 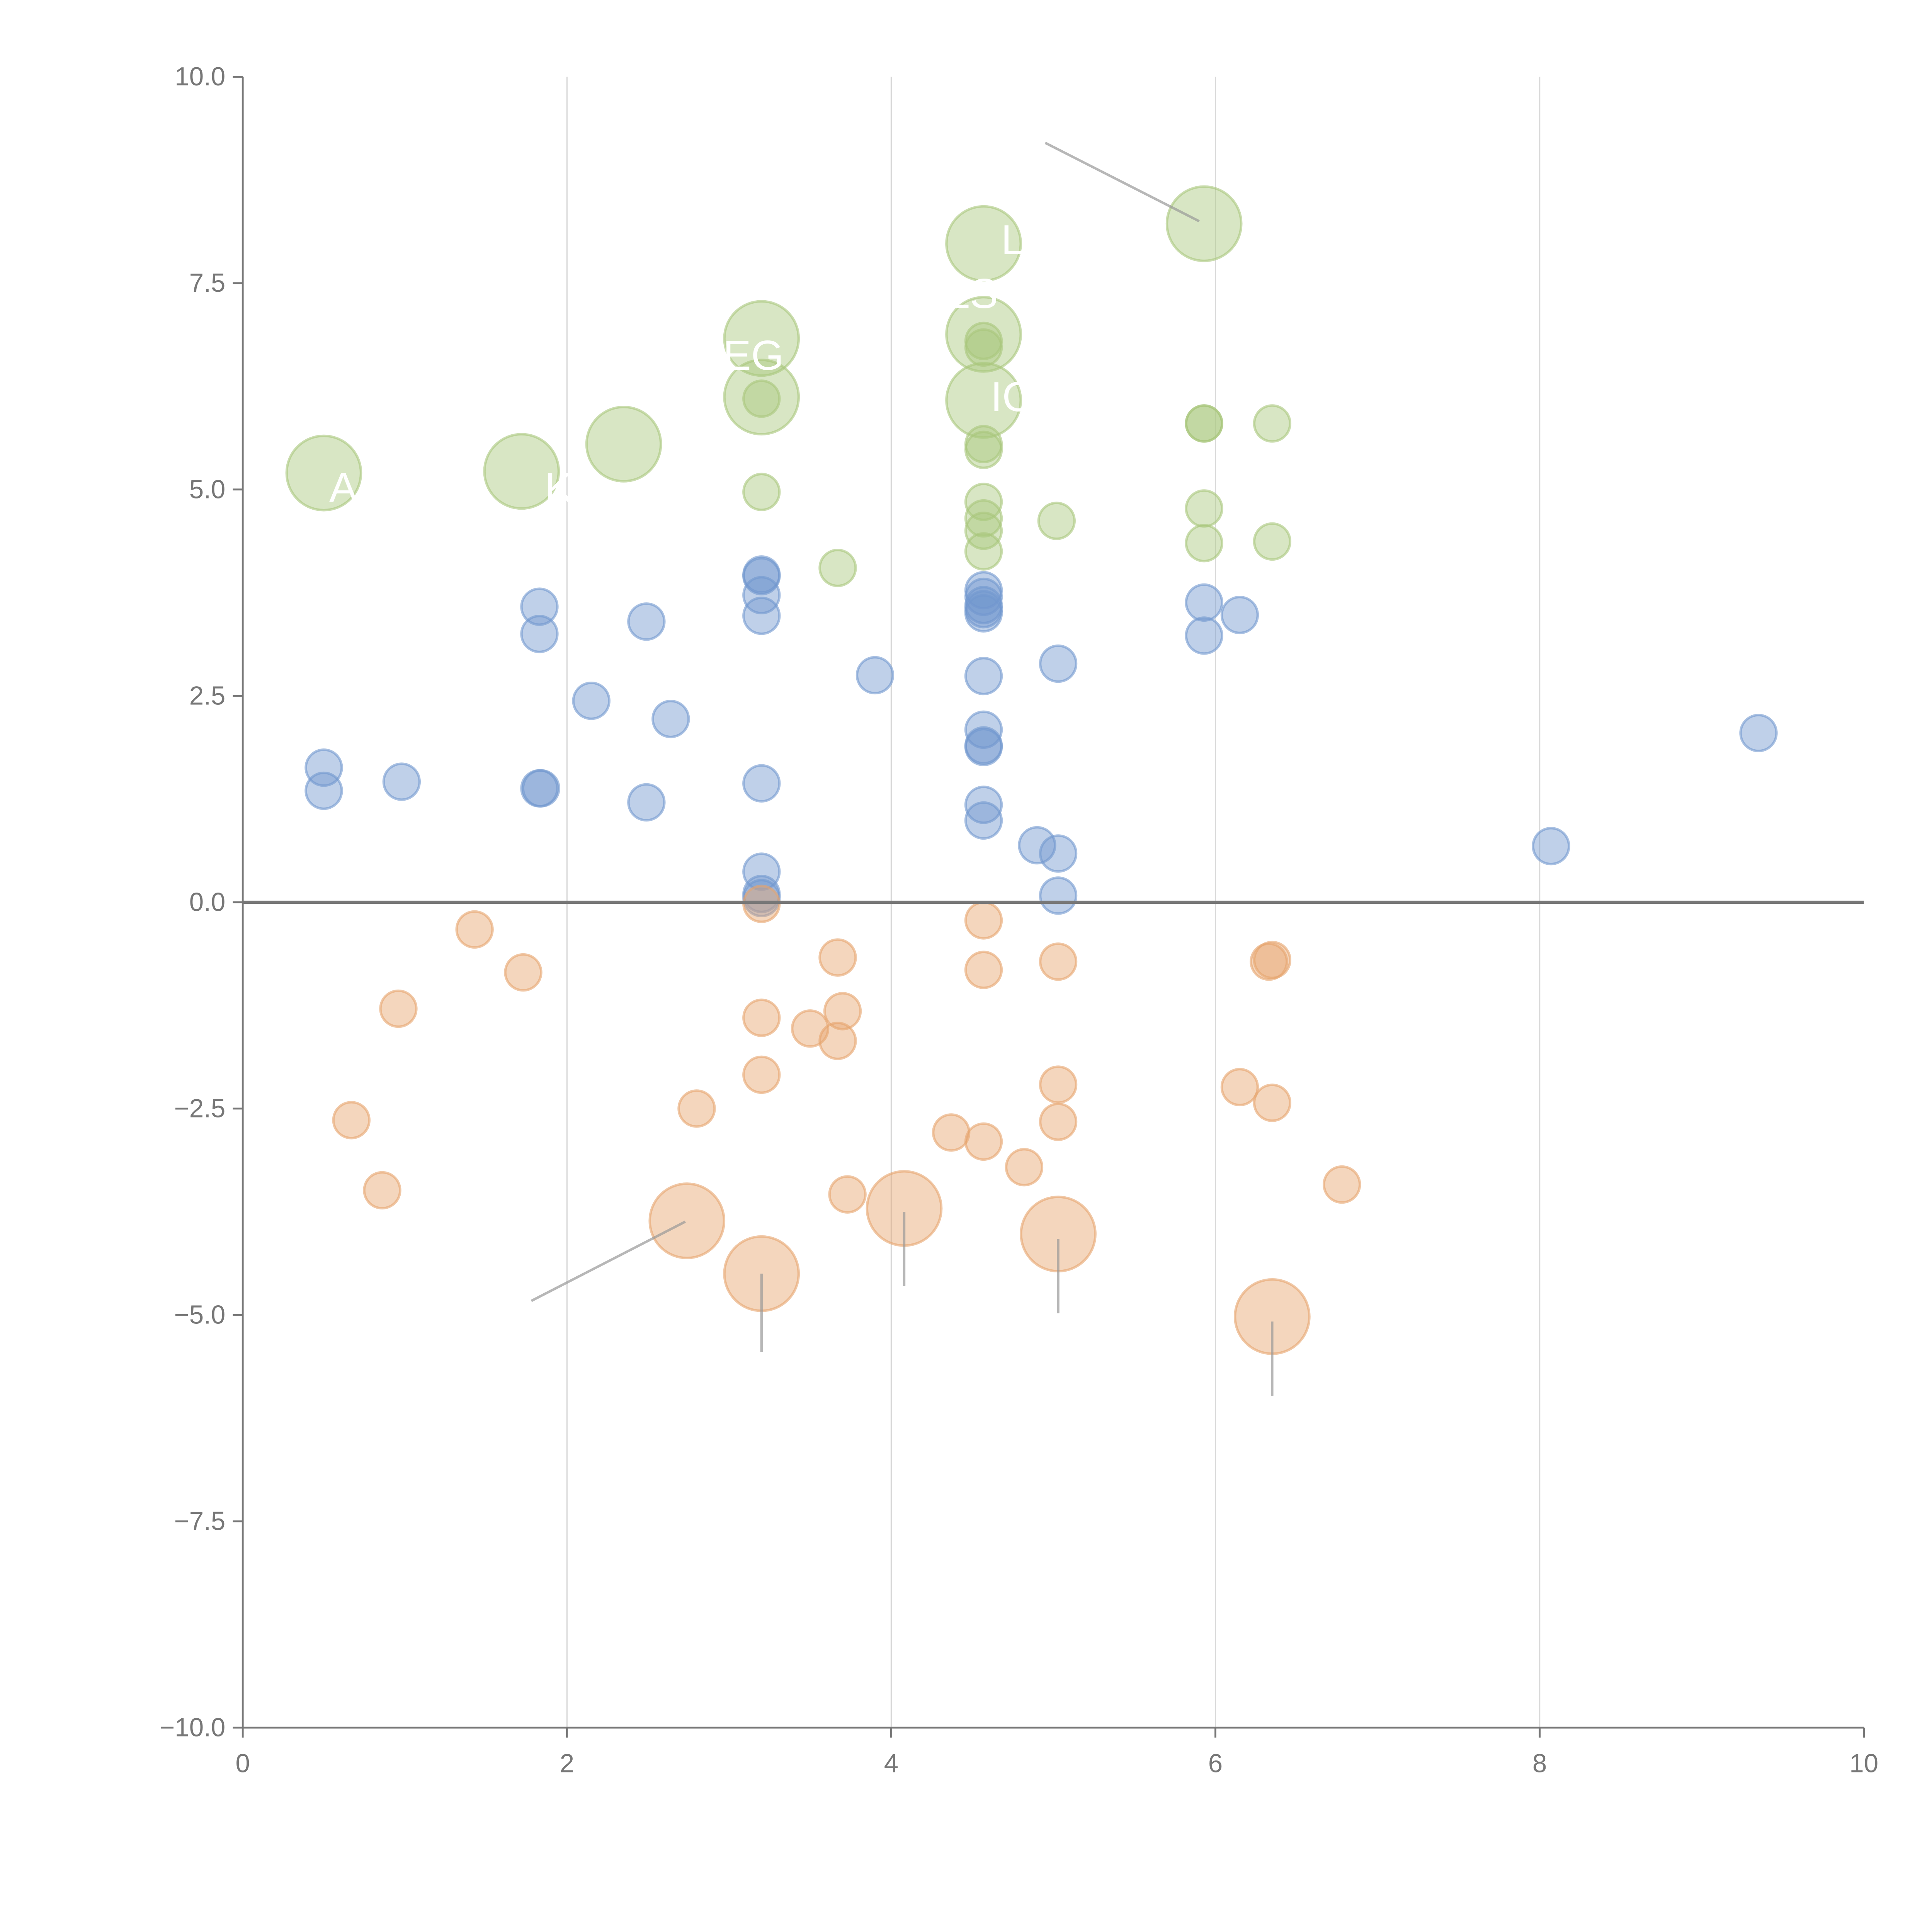 What do you see at coordinates (753, 355) in the screenshot?
I see `point-label: EG` at bounding box center [753, 355].